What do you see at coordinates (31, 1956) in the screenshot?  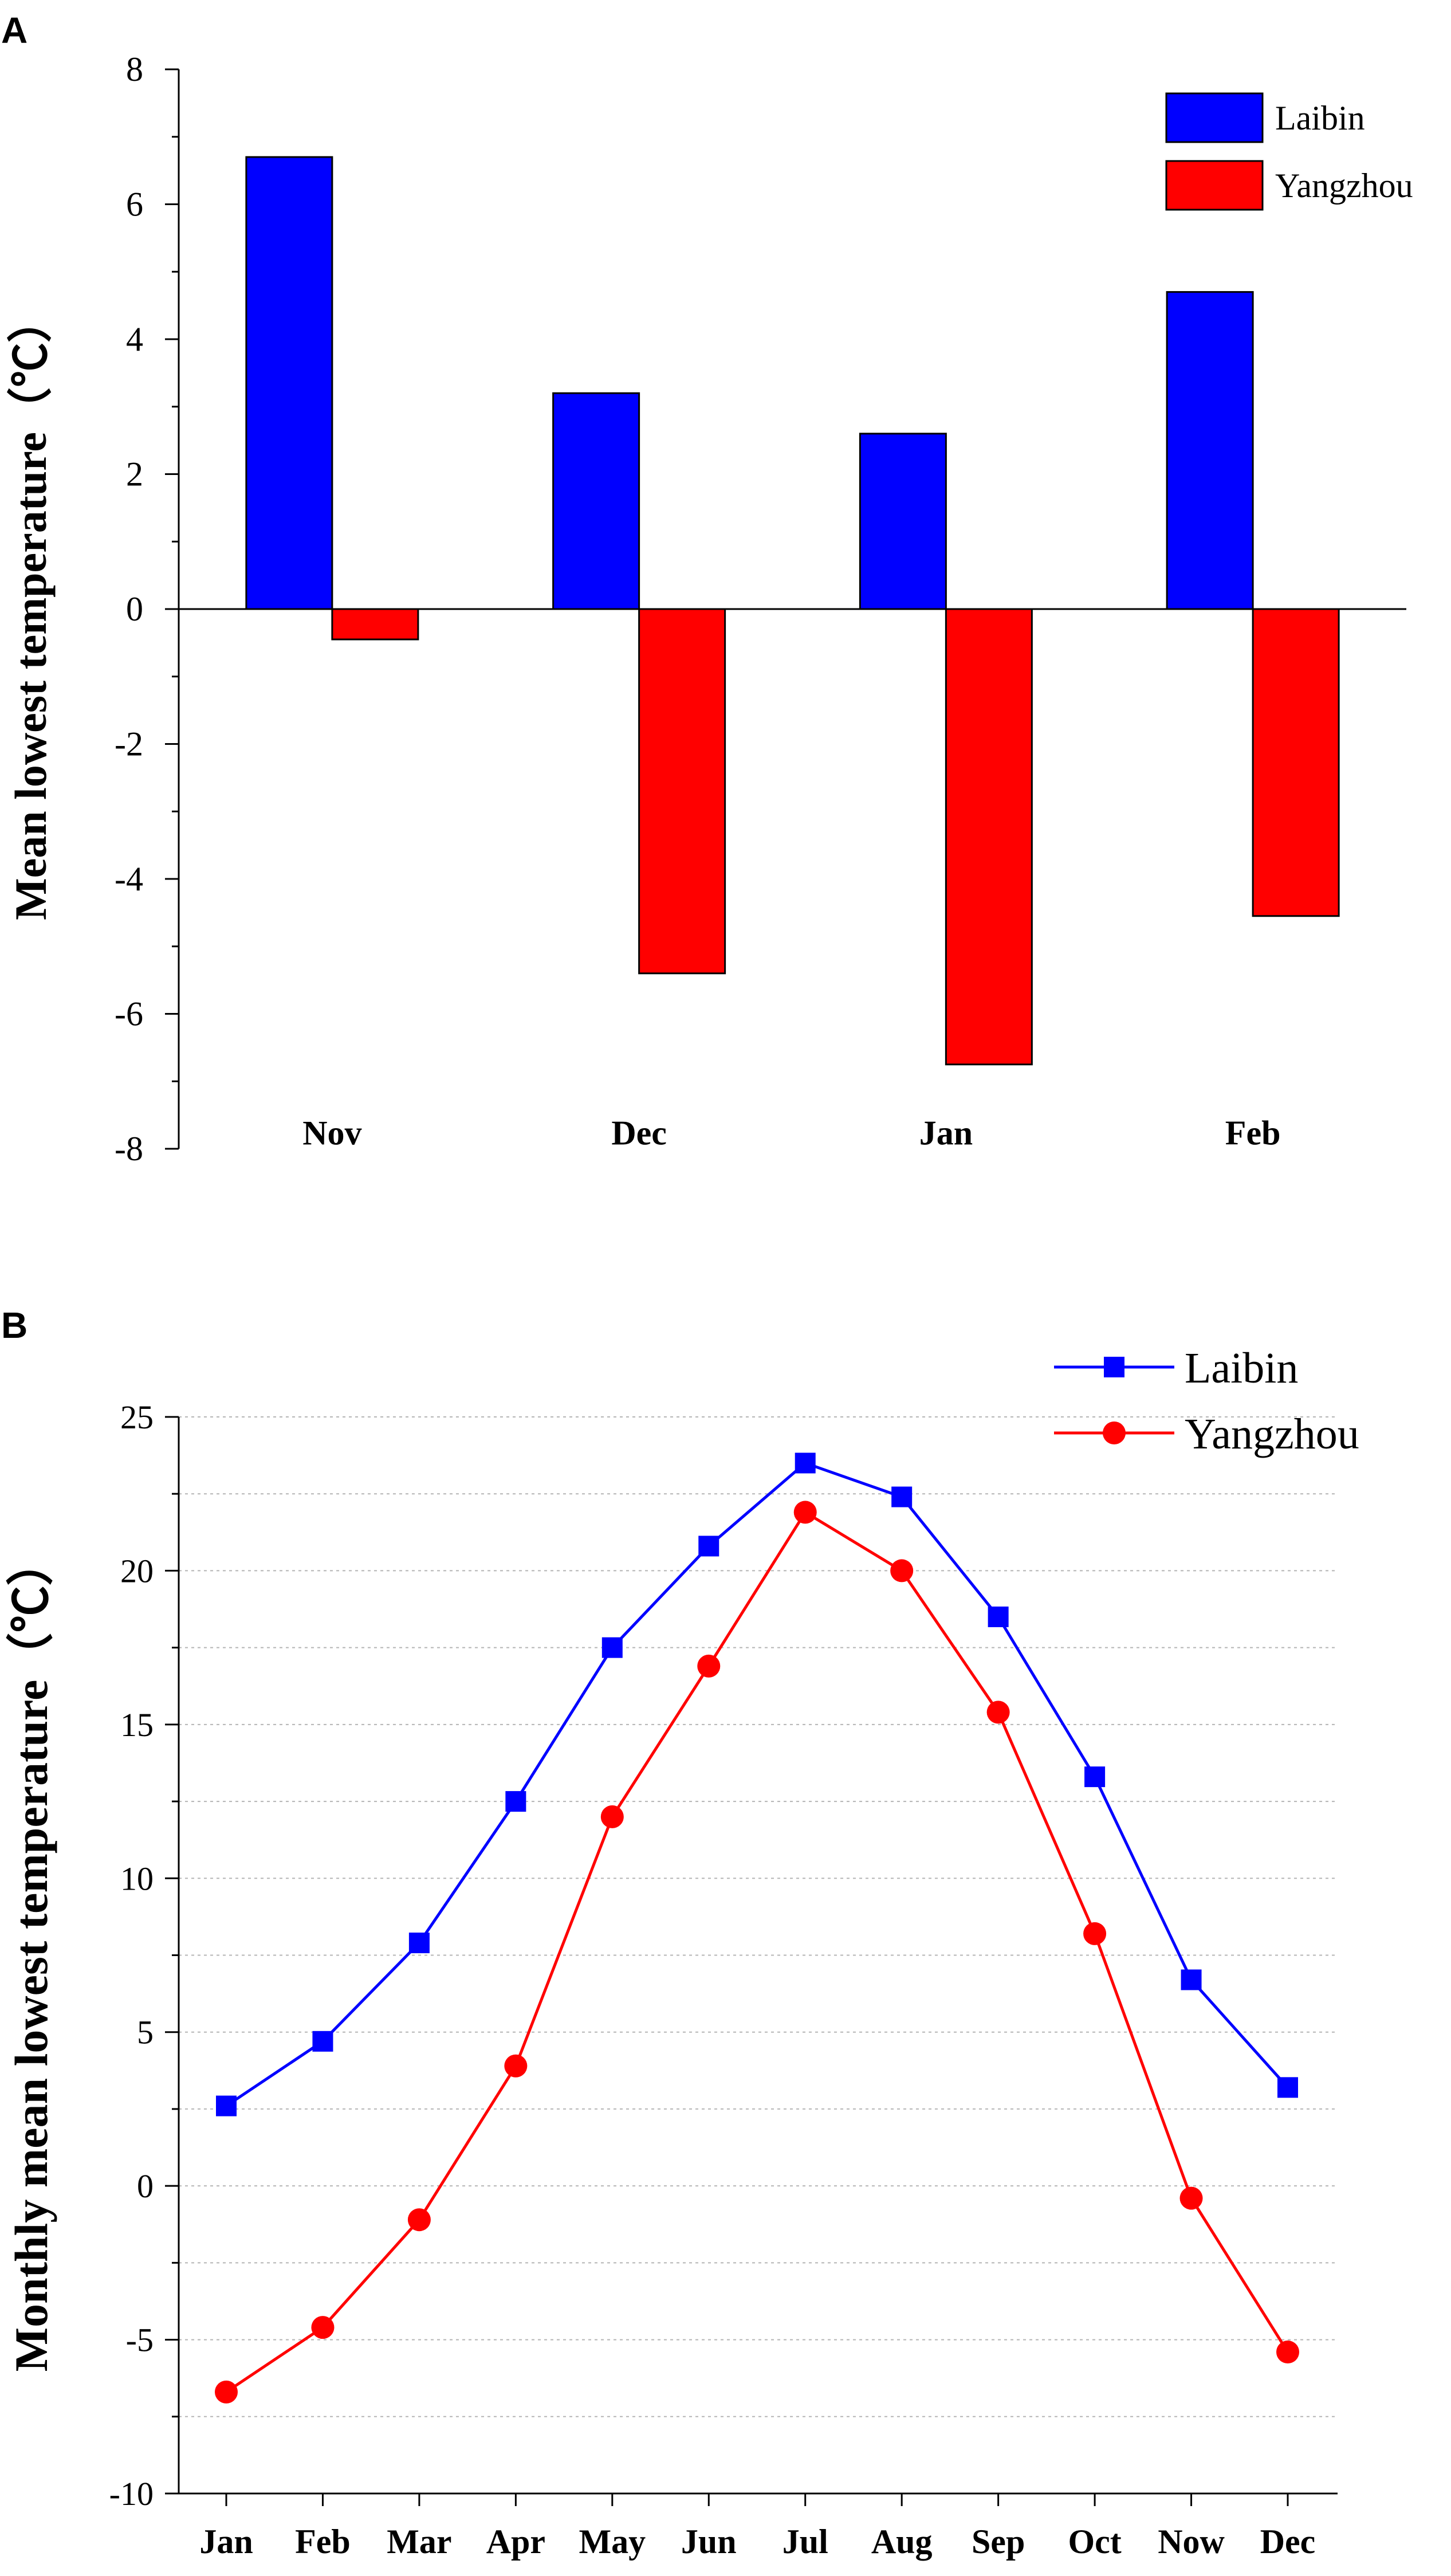 I see `y-axis-label: Monthly mean lowest temperature（℃）` at bounding box center [31, 1956].